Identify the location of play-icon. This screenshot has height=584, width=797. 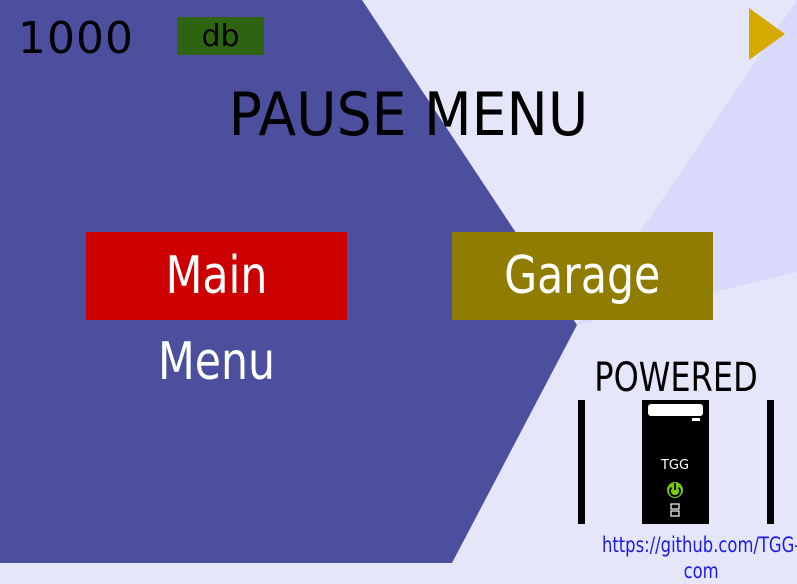
(767, 34).